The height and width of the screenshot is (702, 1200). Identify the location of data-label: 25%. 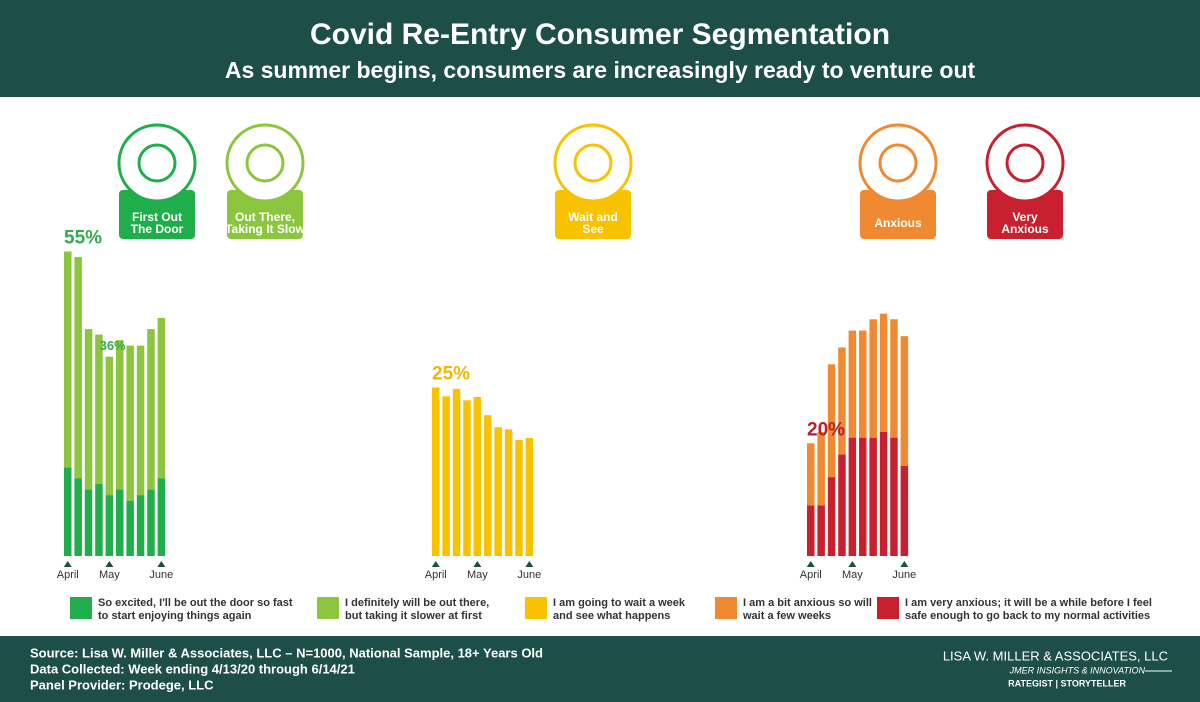
(451, 374).